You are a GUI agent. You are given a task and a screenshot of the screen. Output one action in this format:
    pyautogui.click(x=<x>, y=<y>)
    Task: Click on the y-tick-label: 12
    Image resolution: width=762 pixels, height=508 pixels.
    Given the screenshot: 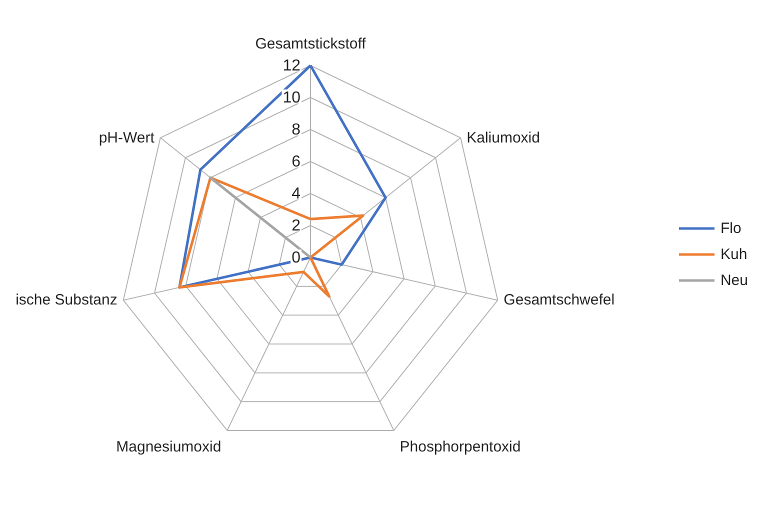 What is the action you would take?
    pyautogui.click(x=291, y=66)
    